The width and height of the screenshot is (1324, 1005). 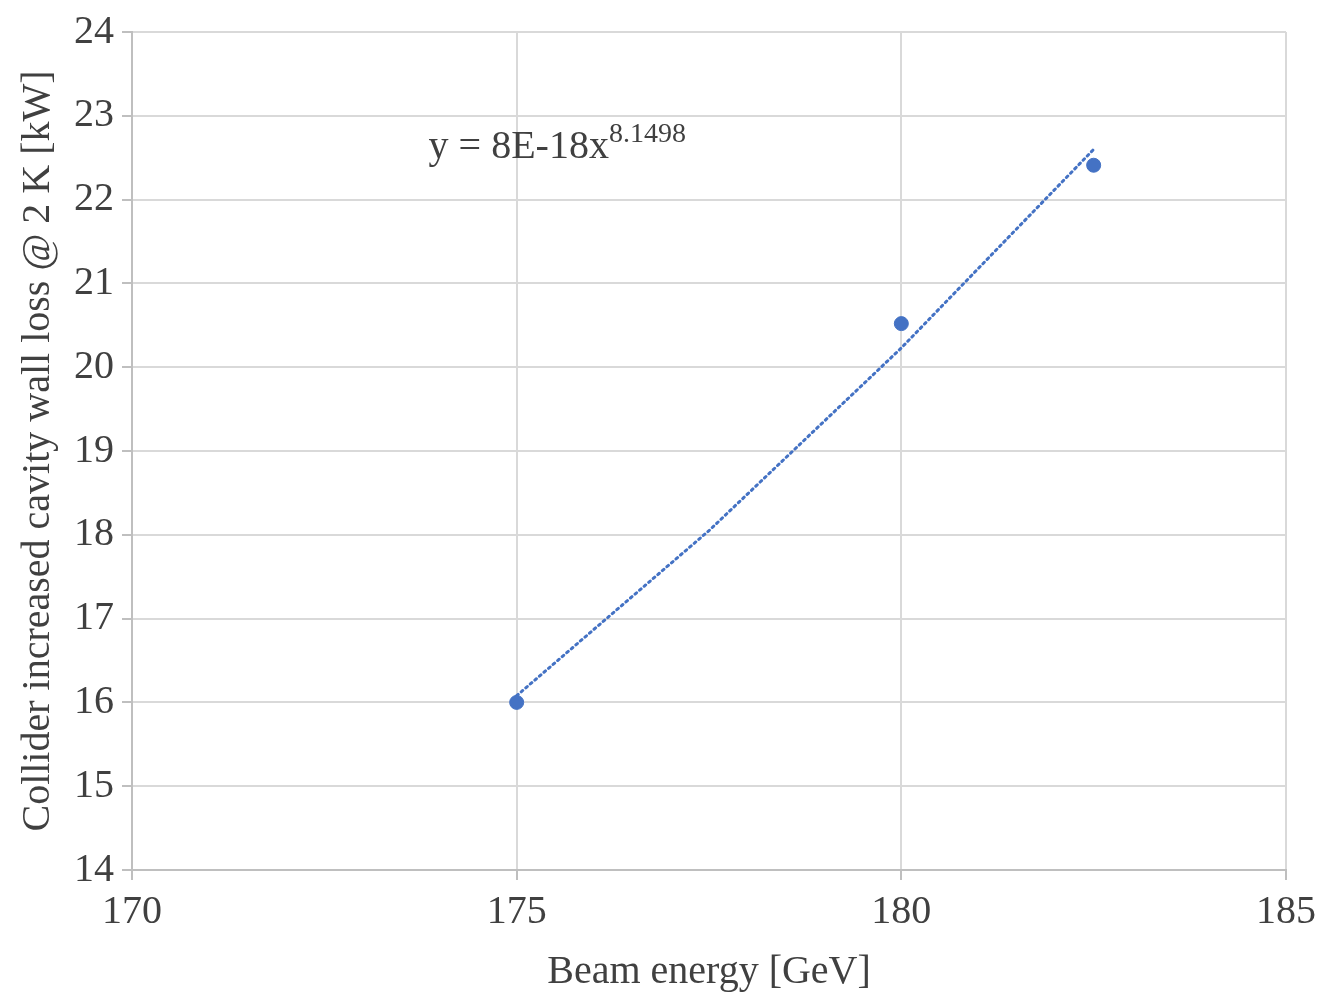 What do you see at coordinates (709, 969) in the screenshot?
I see `x-axis-title: Beam energy [GeV]` at bounding box center [709, 969].